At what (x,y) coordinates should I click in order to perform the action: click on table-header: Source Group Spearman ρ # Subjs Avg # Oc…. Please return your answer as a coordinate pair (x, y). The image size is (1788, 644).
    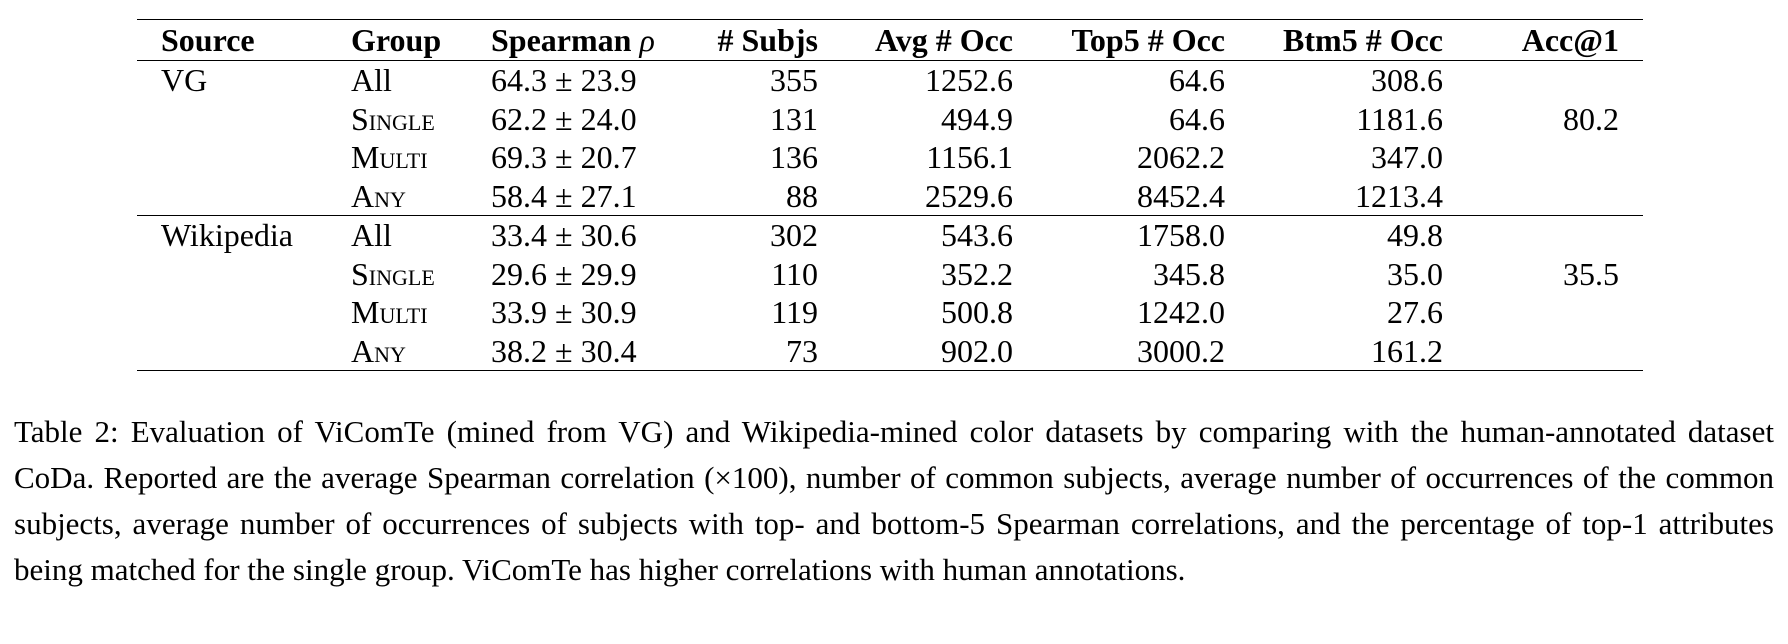
    Looking at the image, I should click on (890, 40).